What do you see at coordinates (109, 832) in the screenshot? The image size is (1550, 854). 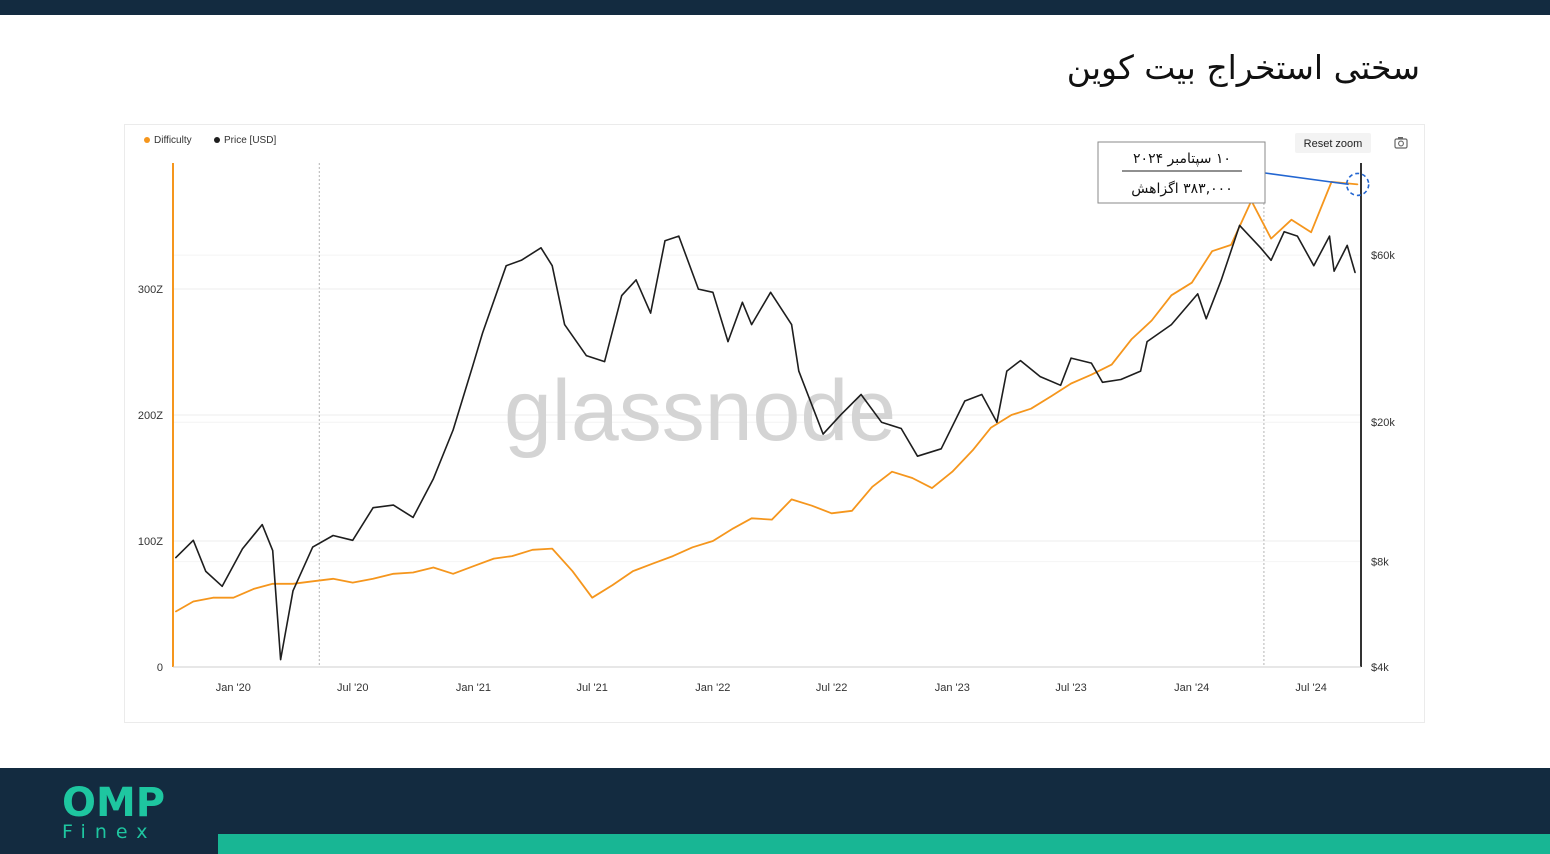 I see `finex-logo-text: Finex` at bounding box center [109, 832].